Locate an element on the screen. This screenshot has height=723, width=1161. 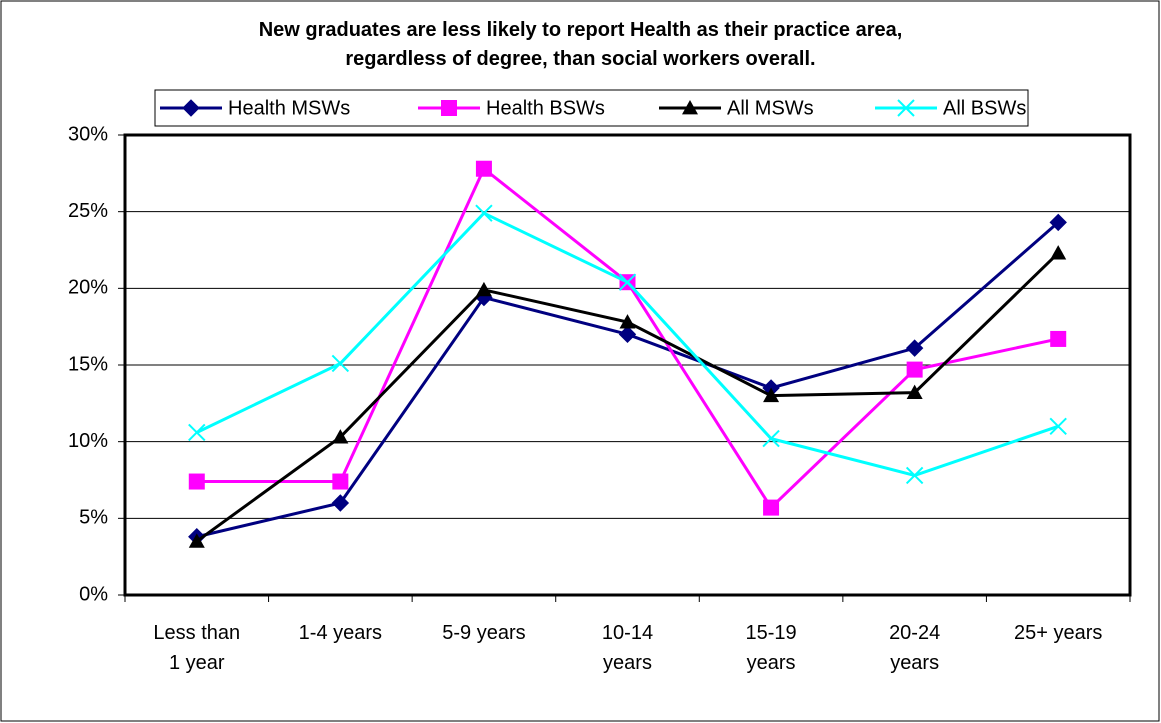
y-tick-label: 5% is located at coordinates (93, 518).